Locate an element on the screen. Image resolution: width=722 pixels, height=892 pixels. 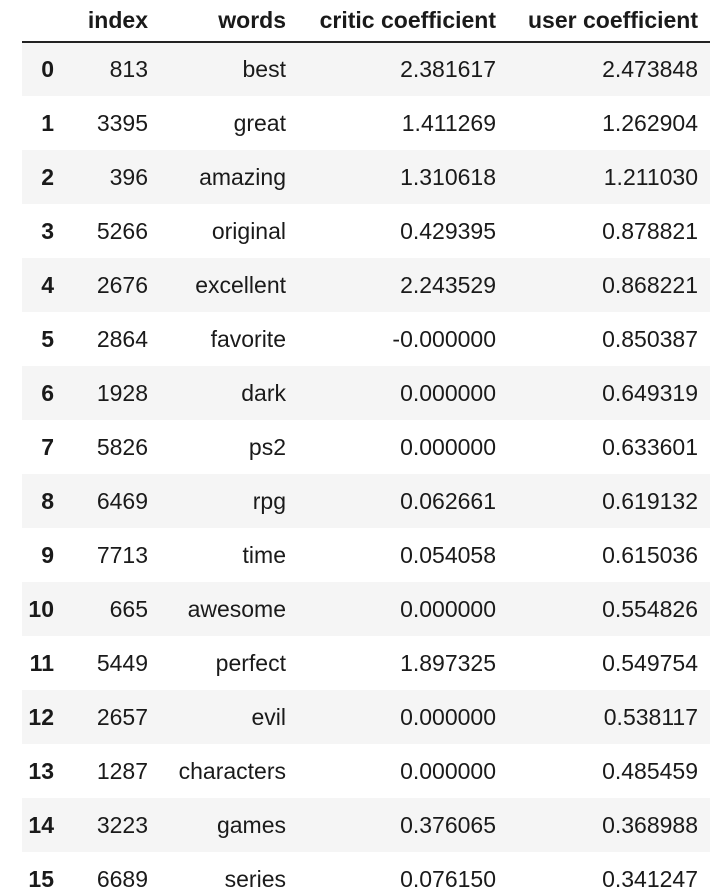
user-coefficient-cell: 0.633601 is located at coordinates (650, 446).